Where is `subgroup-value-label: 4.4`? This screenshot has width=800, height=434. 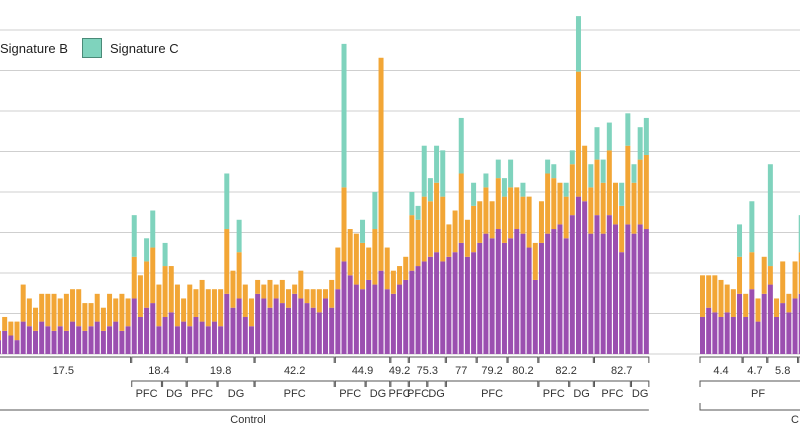 subgroup-value-label: 4.4 is located at coordinates (720, 371).